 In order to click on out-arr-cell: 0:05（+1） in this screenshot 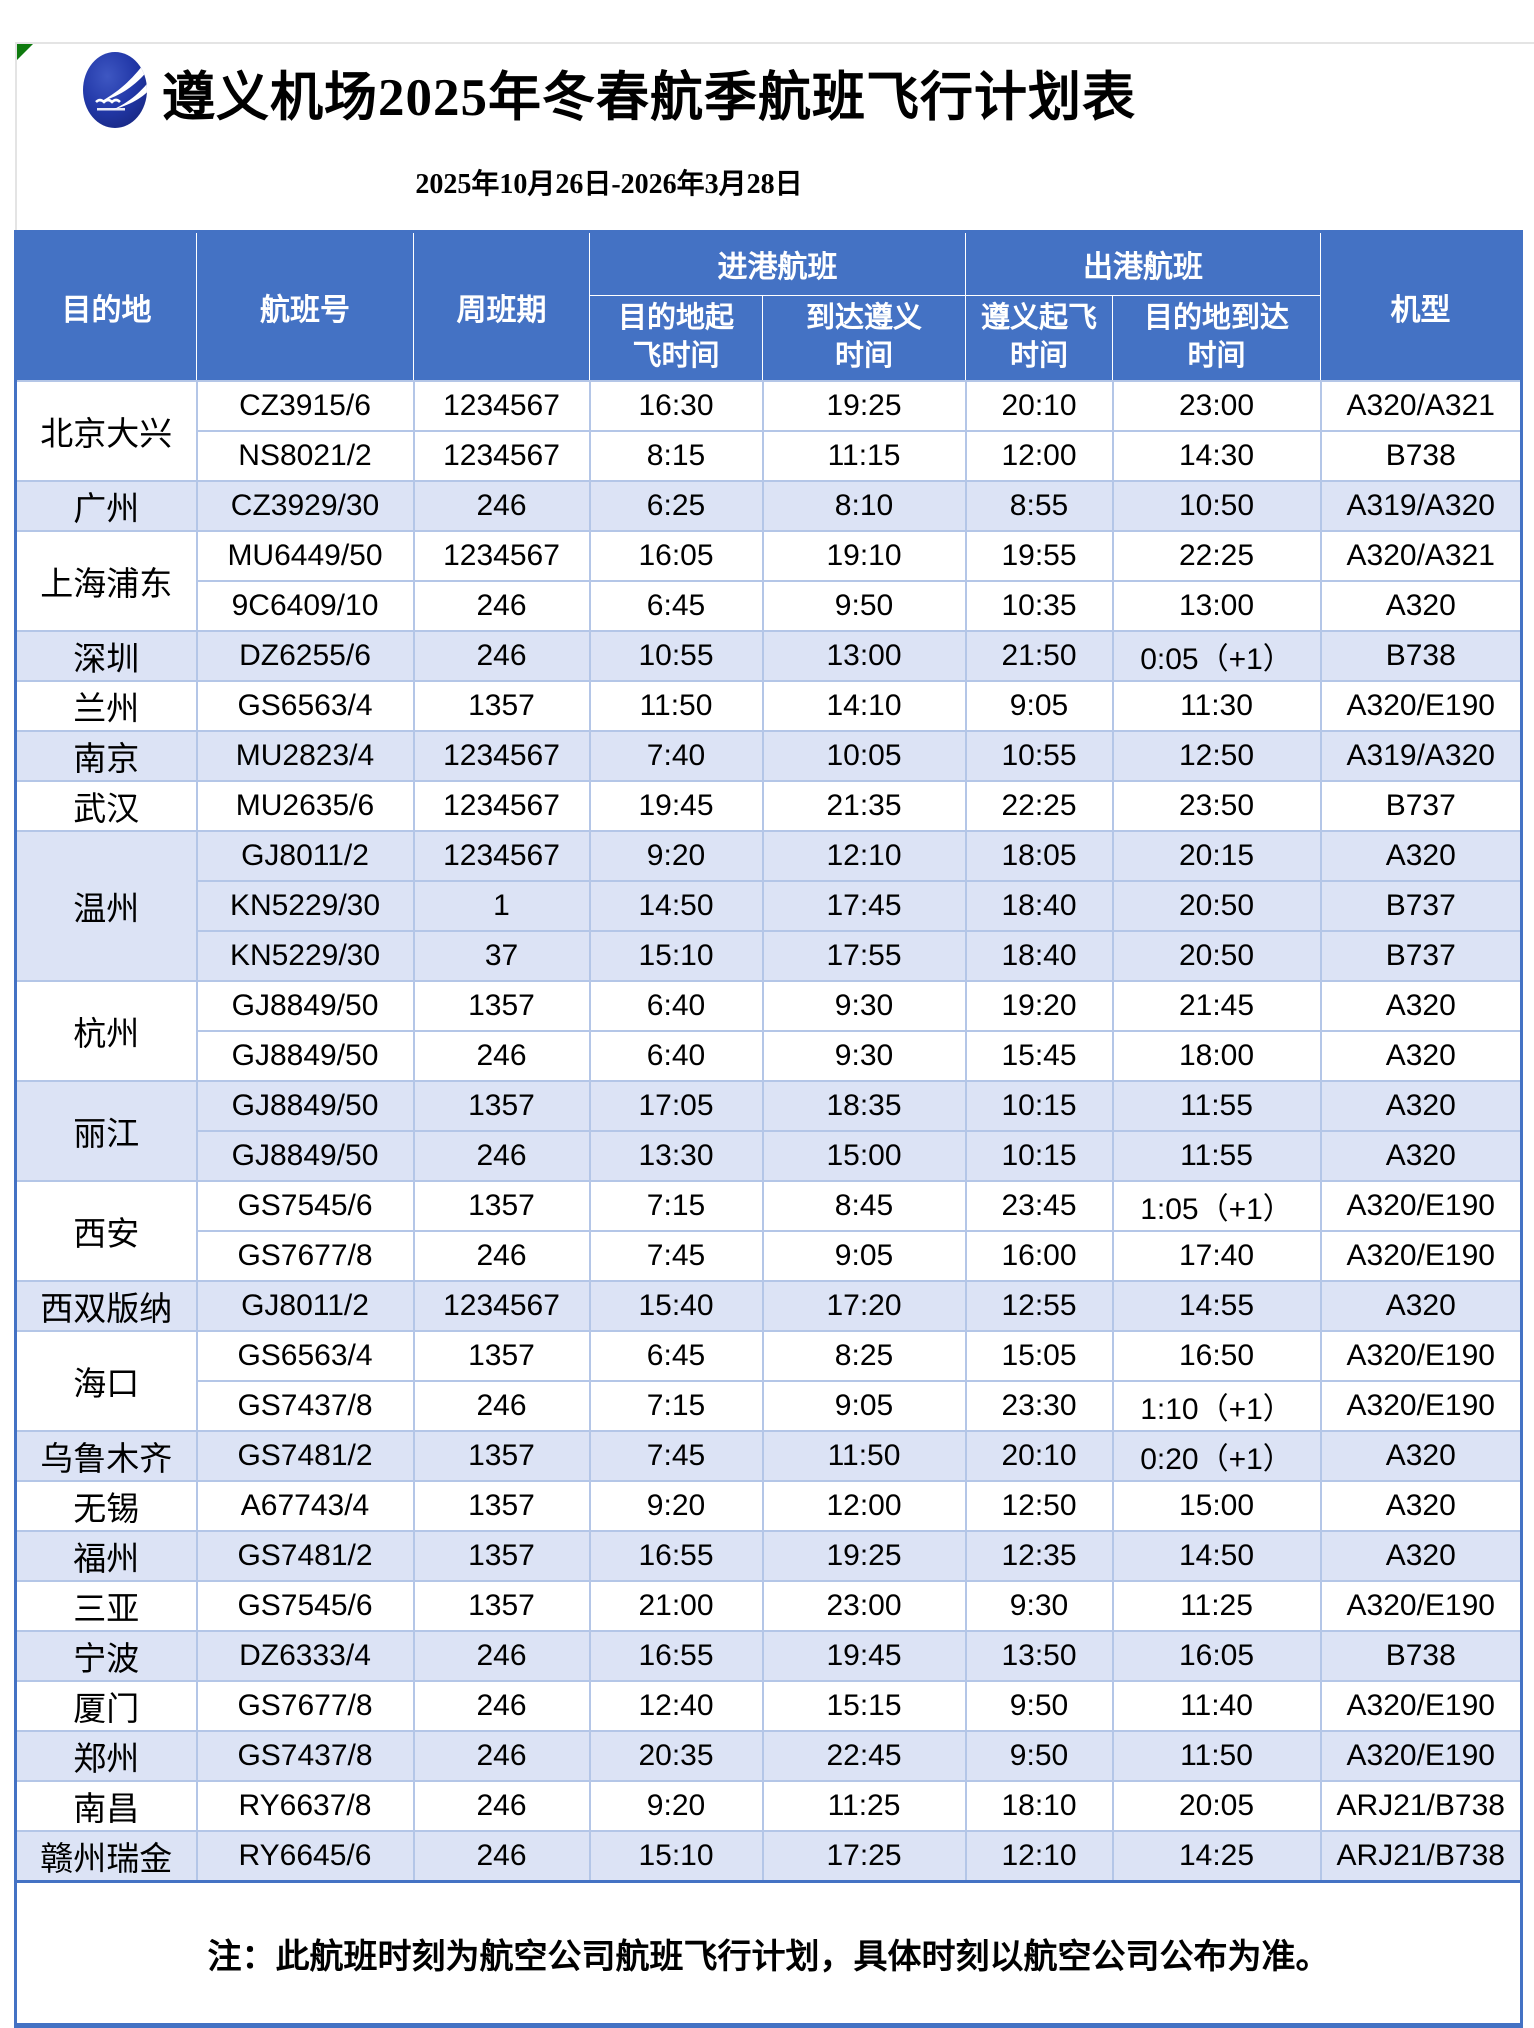, I will do `click(1216, 656)`.